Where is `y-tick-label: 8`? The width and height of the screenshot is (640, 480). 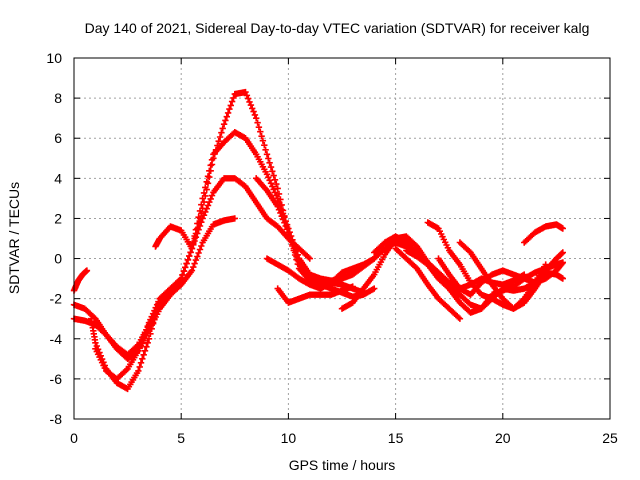
y-tick-label: 8 is located at coordinates (58, 98).